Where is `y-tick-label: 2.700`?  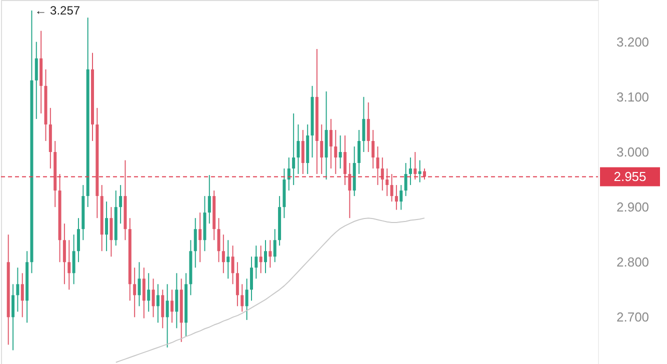
y-tick-label: 2.700 is located at coordinates (633, 317).